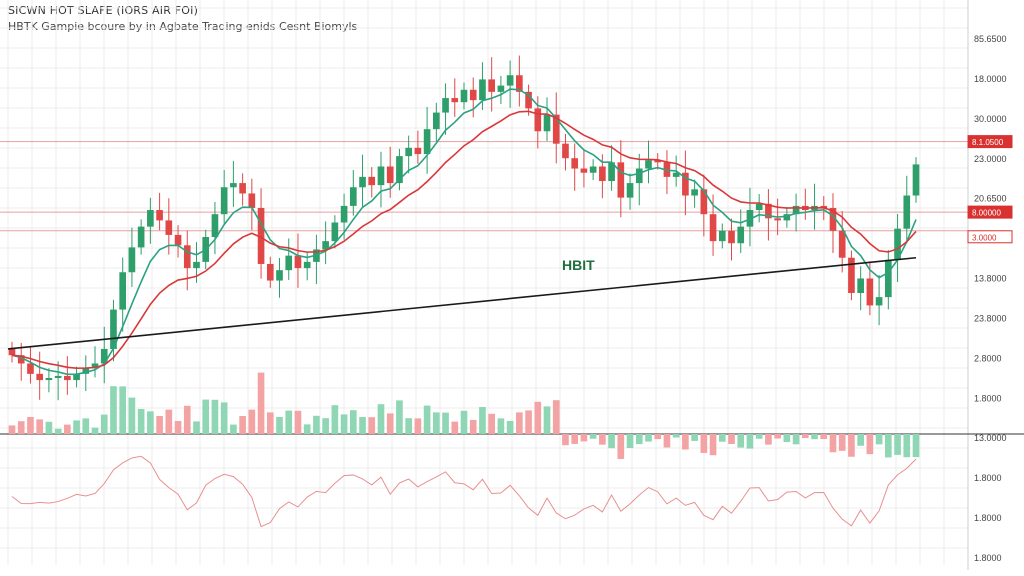  I want to click on y-axis-label: 2.8000, so click(988, 358).